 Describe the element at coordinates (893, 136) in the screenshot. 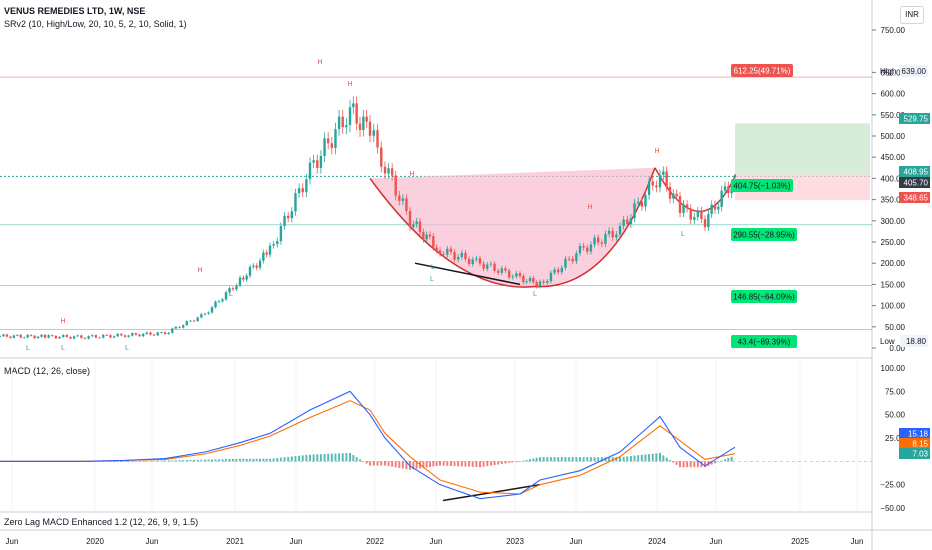

I see `price-tick-label: 500.00` at that location.